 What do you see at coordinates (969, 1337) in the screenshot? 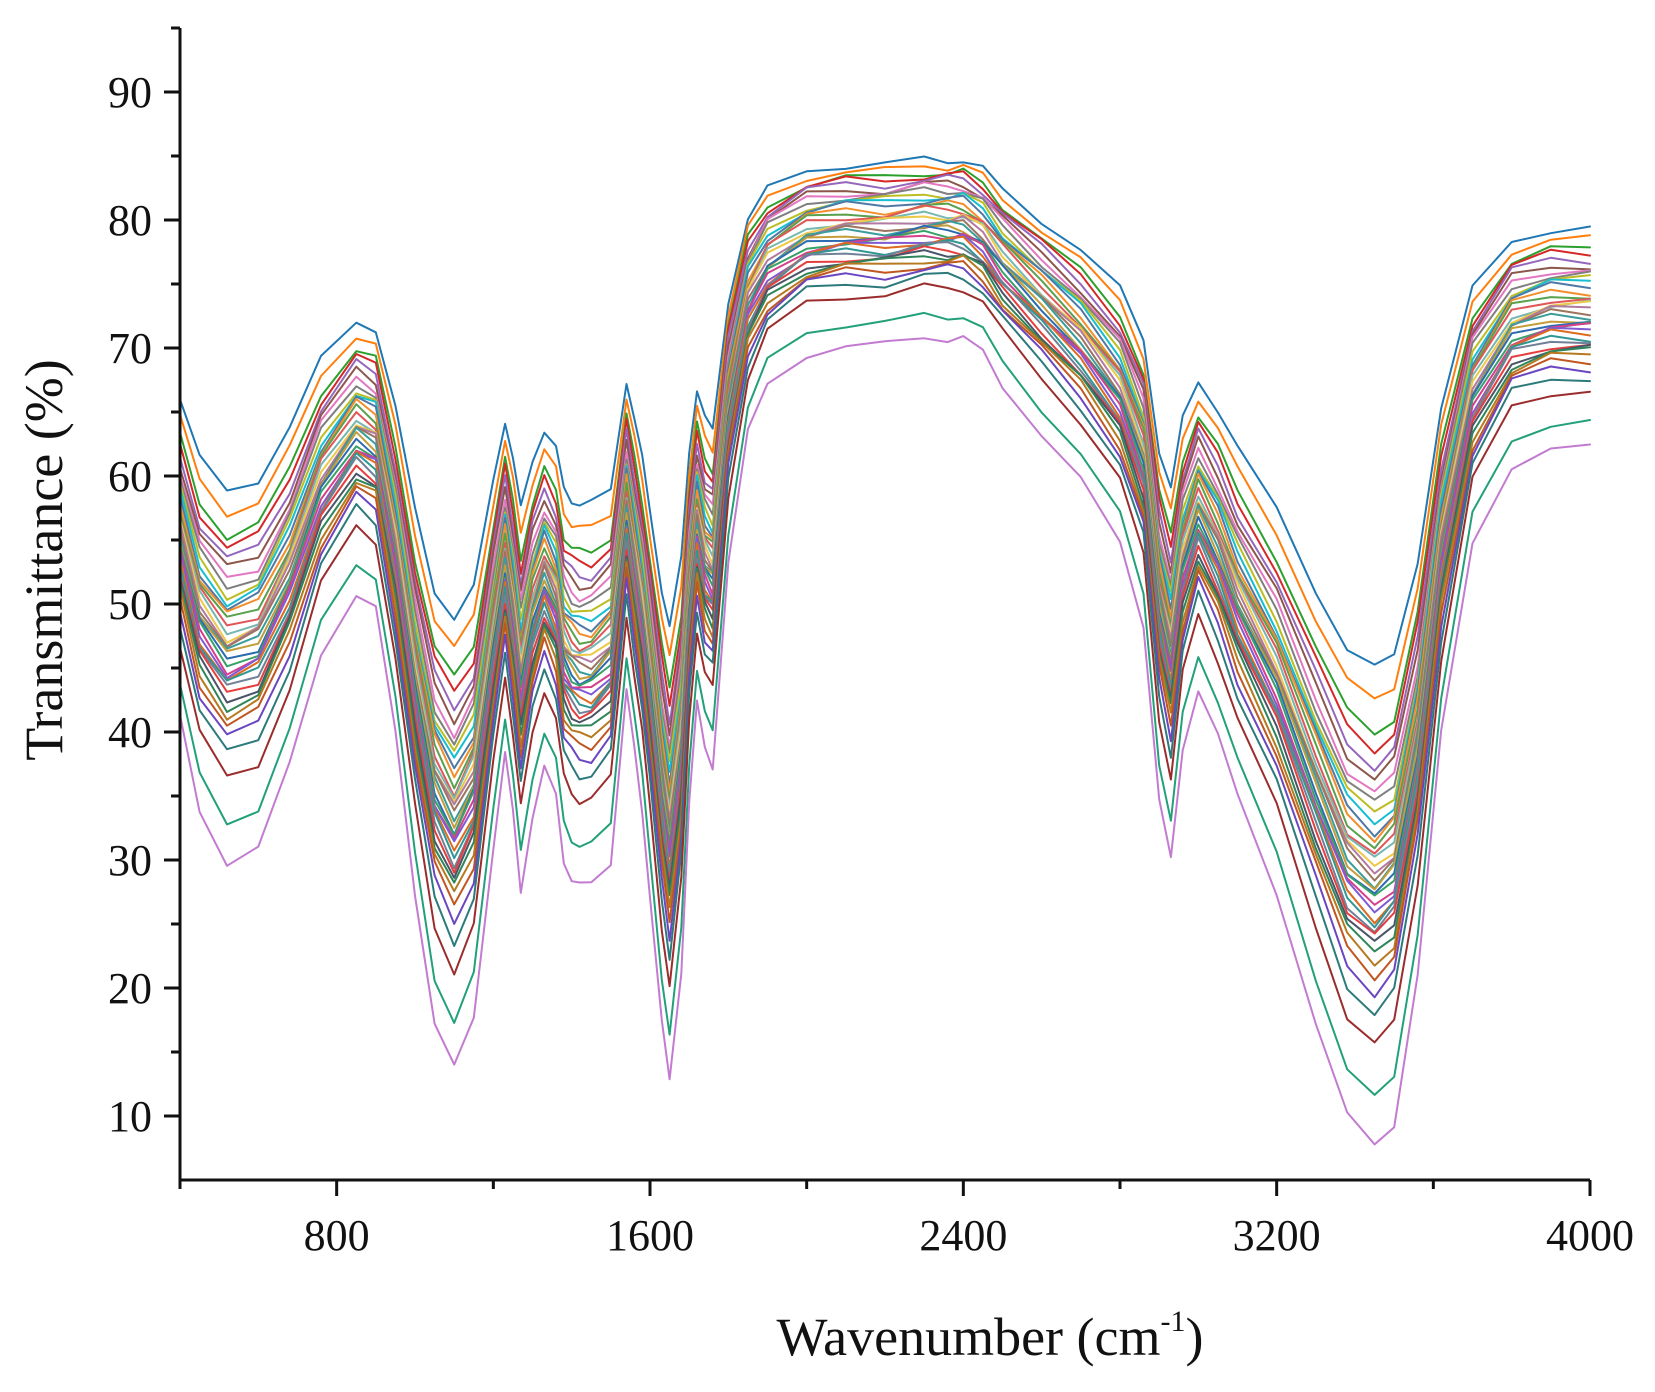
I see `x-axis-title-main: Wavenumber (cm` at bounding box center [969, 1337].